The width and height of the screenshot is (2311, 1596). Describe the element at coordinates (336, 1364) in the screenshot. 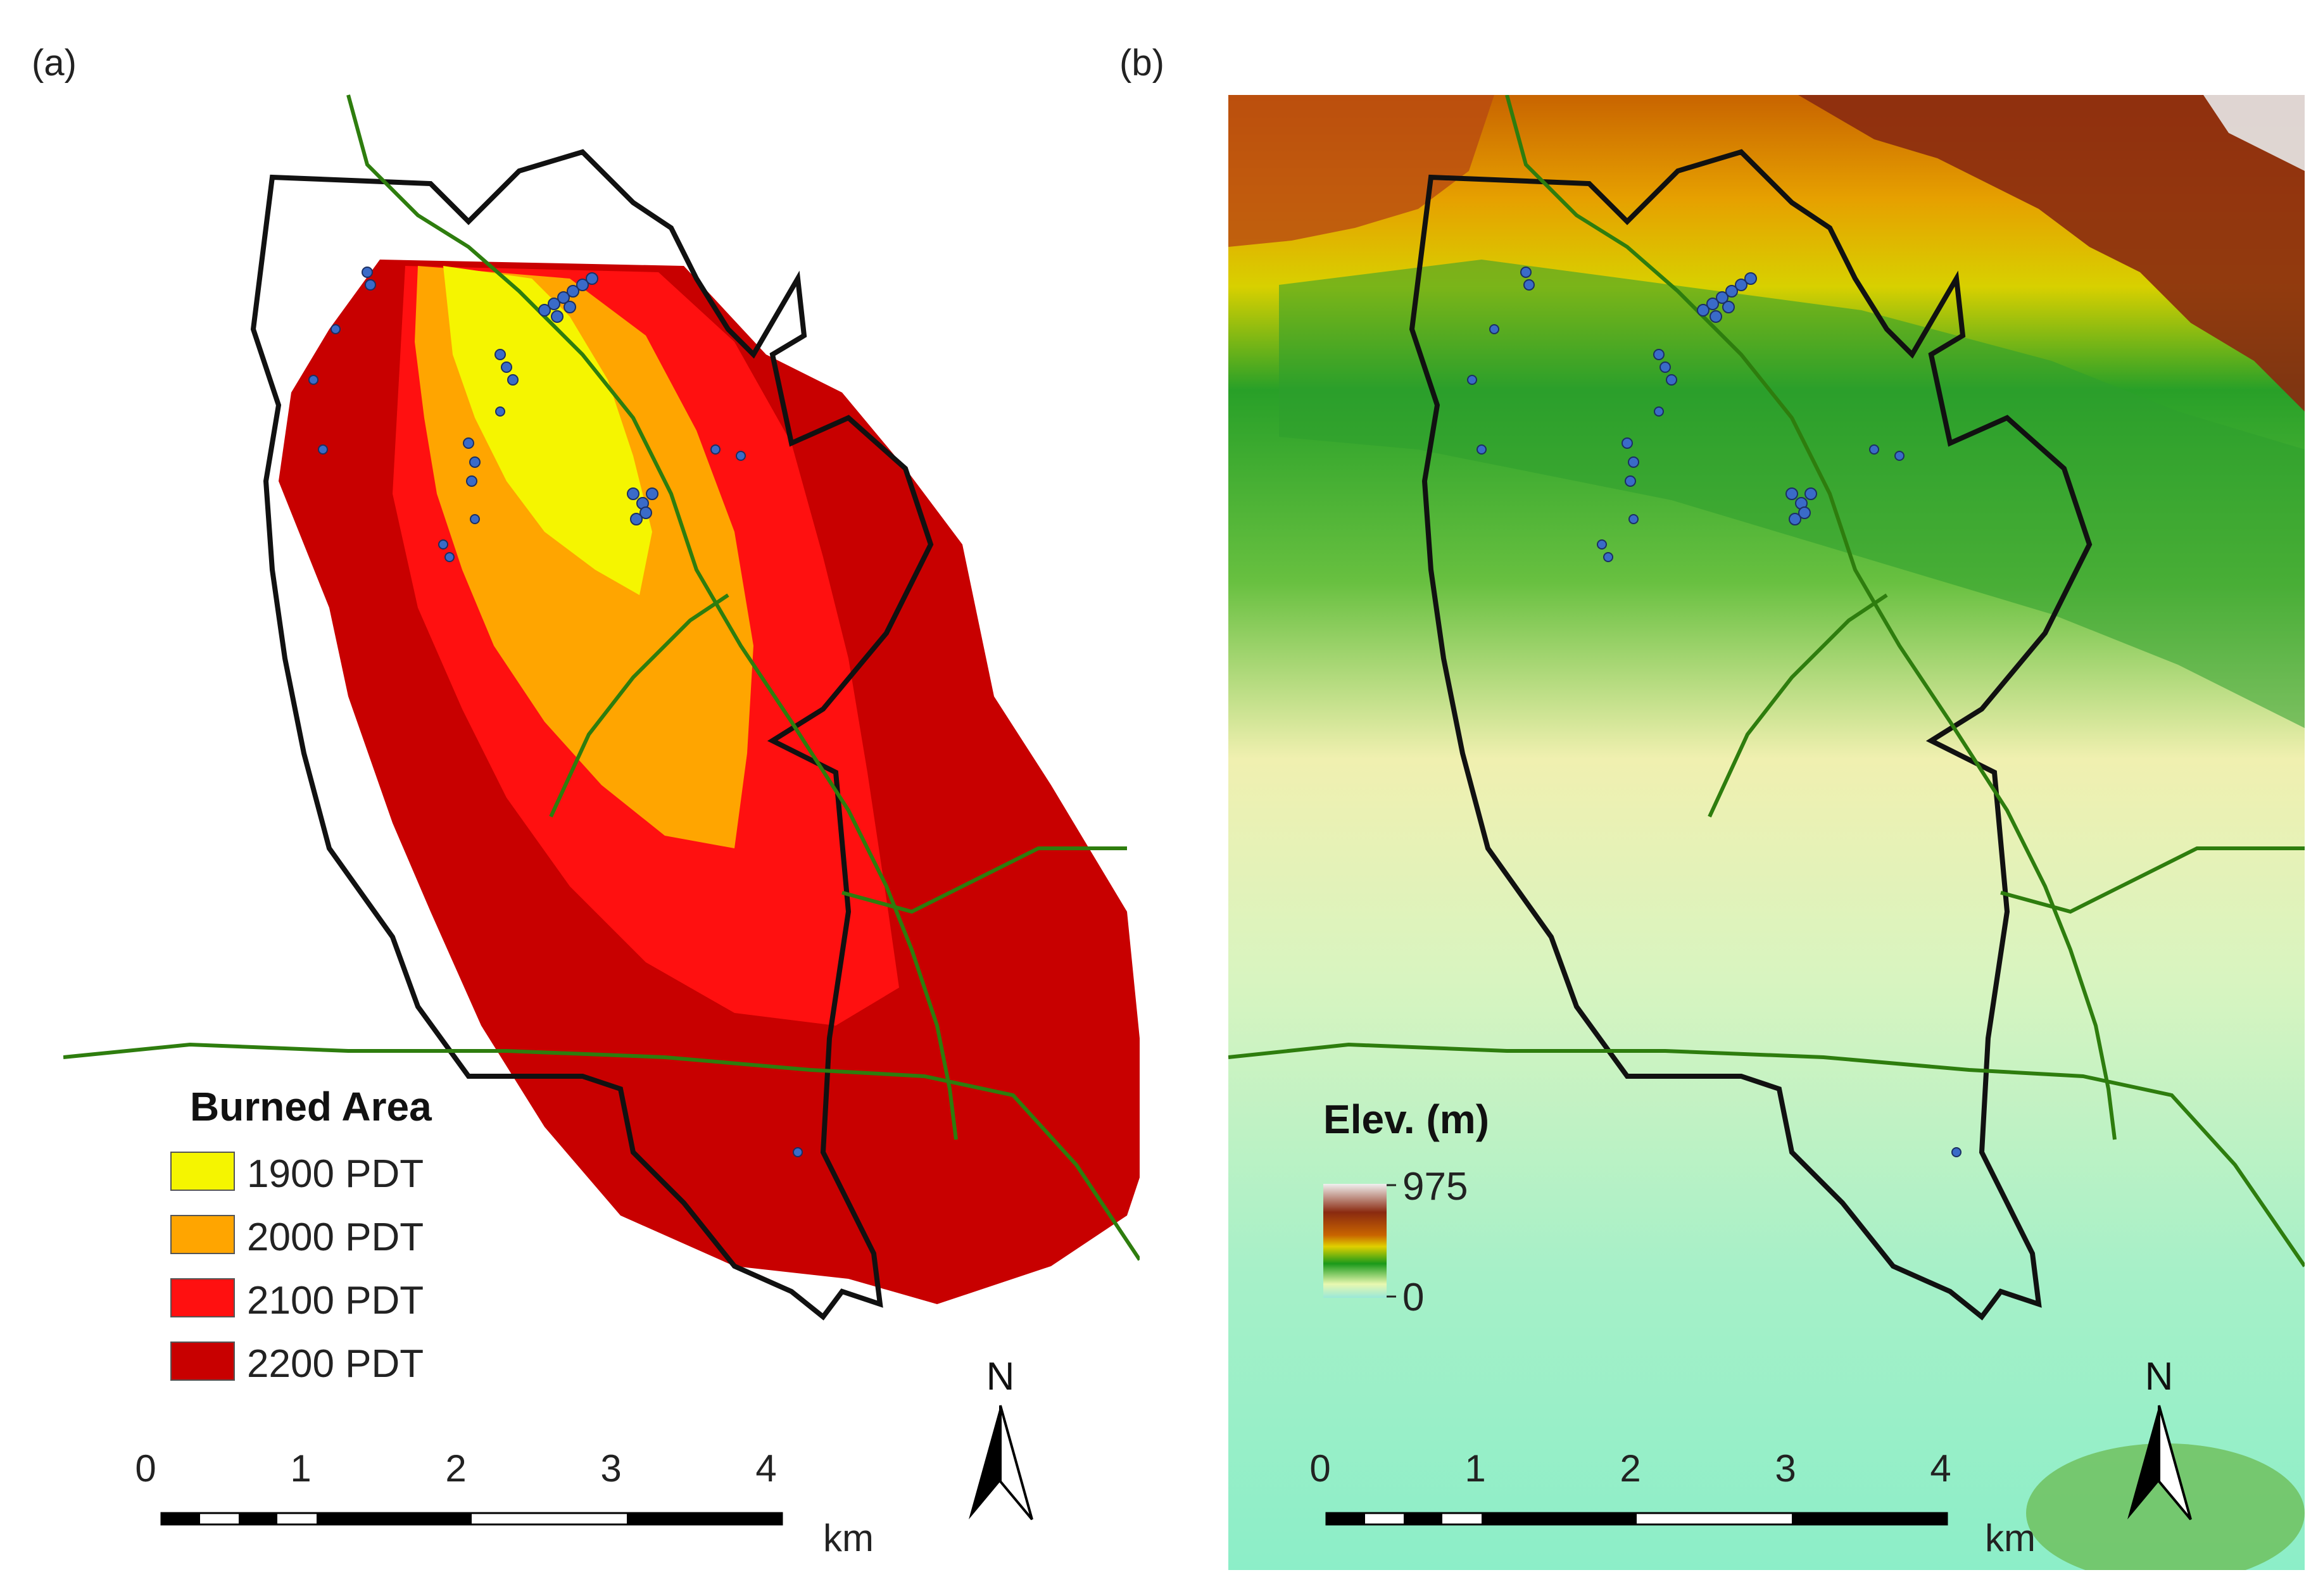

I see `legend-label-2200: 2200 PDT` at that location.